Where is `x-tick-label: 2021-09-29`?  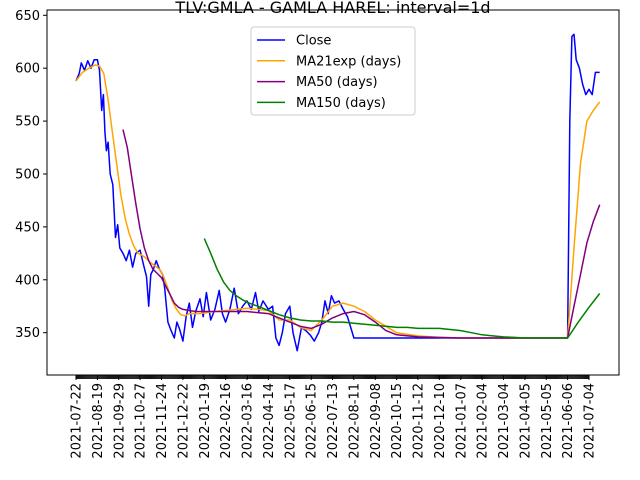
x-tick-label: 2021-09-29 is located at coordinates (119, 421).